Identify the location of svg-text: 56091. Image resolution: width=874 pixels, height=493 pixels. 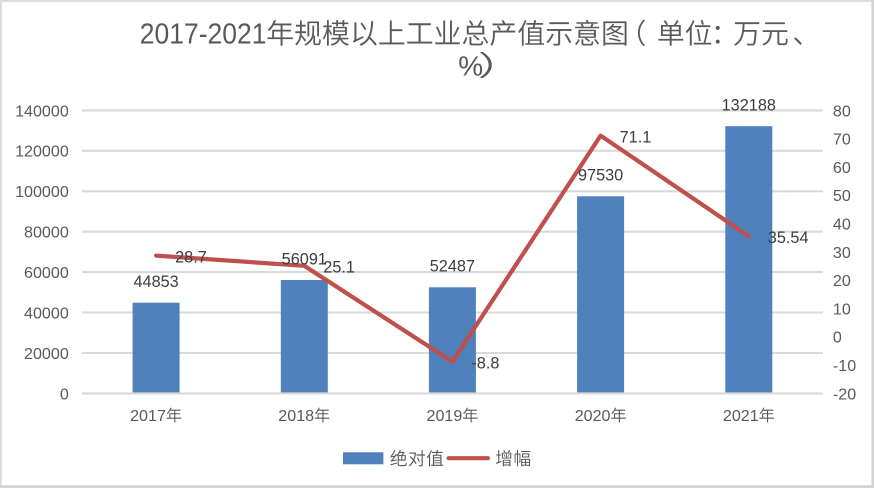
(304, 259).